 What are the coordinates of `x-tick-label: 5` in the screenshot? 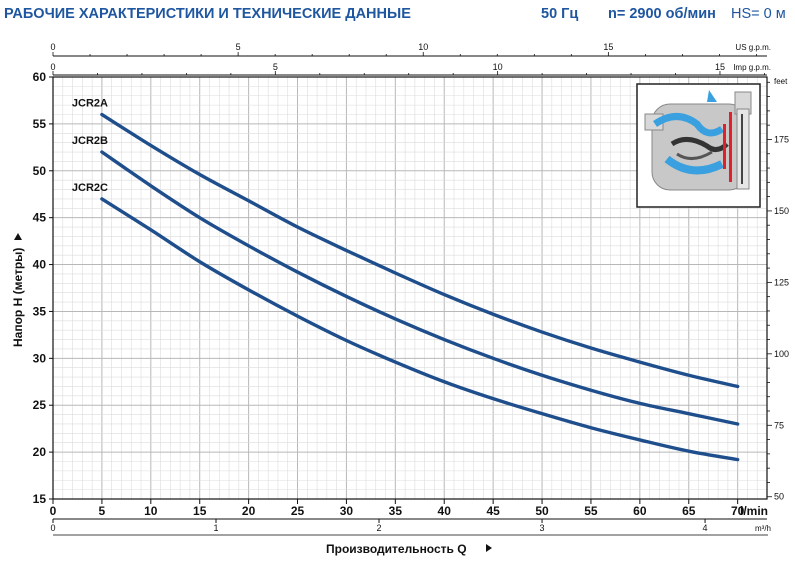 It's located at (102, 511).